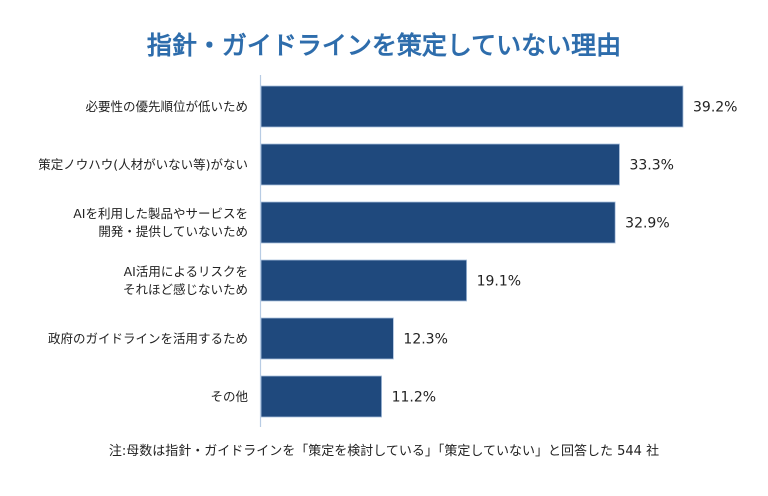 The width and height of the screenshot is (768, 496). What do you see at coordinates (384, 45) in the screenshot?
I see `chart-title: 指針・ガイドラインを策定していない理由` at bounding box center [384, 45].